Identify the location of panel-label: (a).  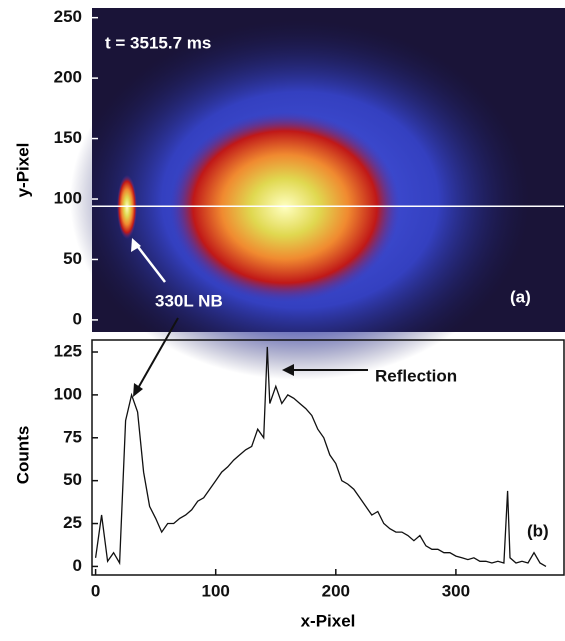
(520, 296).